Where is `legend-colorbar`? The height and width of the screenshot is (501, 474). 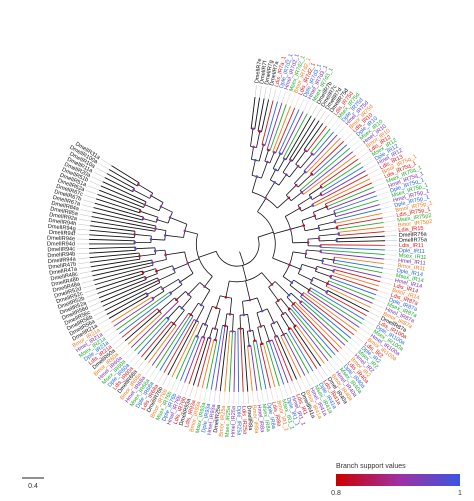
legend-colorbar is located at coordinates (398, 480).